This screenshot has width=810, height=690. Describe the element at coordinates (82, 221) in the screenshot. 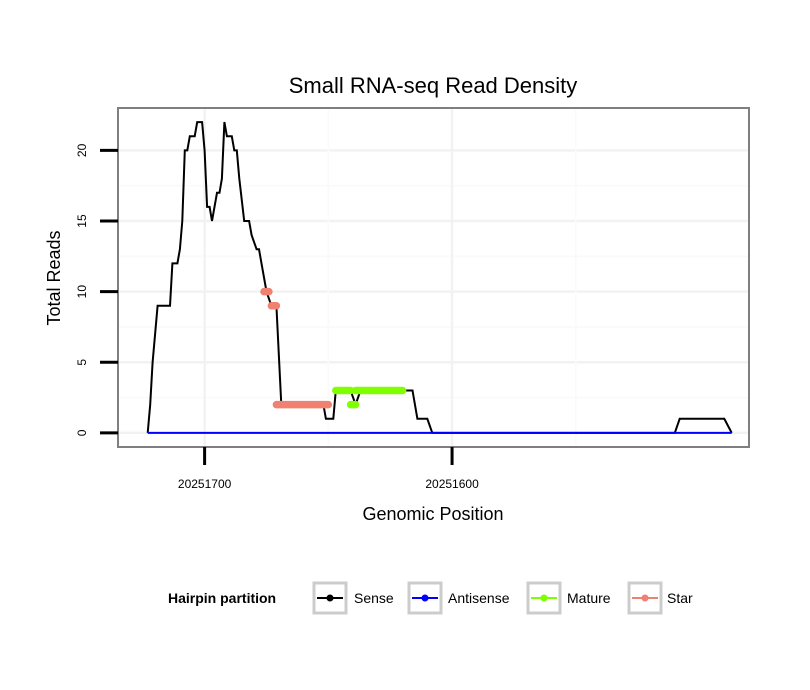

I see `y-tick-label-15: 15` at that location.